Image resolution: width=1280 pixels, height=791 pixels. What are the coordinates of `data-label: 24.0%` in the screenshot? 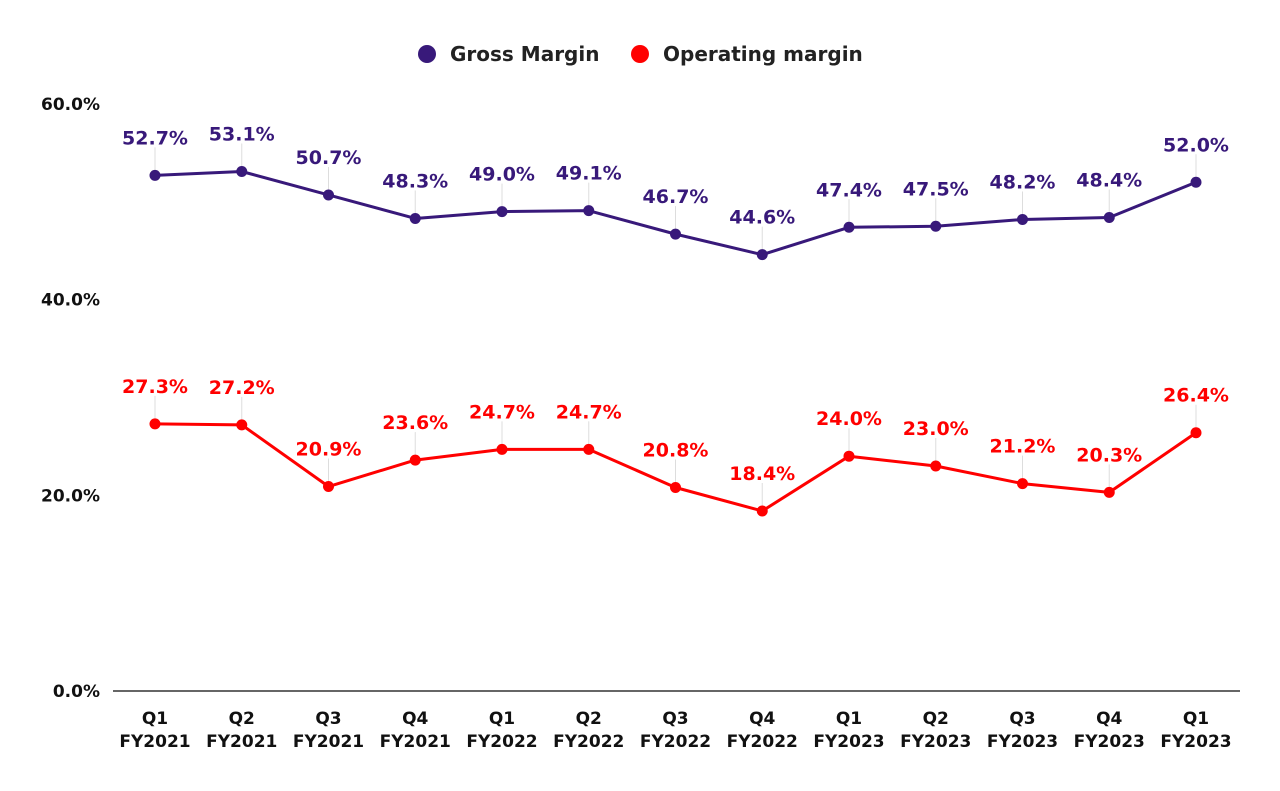 It's located at (849, 419).